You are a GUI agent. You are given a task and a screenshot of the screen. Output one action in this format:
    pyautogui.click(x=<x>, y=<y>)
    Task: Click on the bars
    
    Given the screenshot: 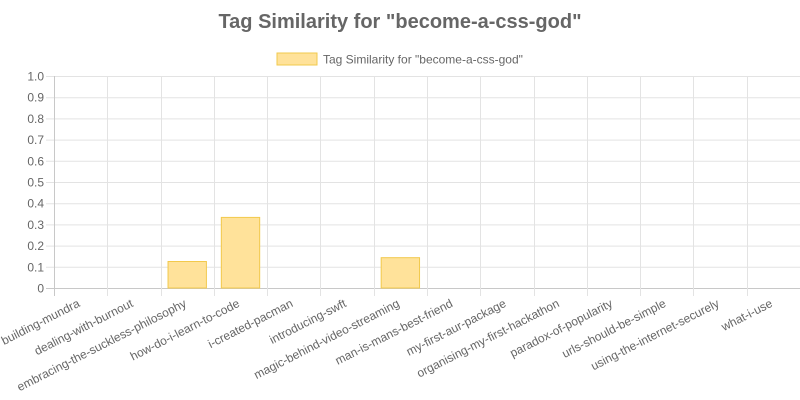 What is the action you would take?
    pyautogui.click(x=294, y=252)
    